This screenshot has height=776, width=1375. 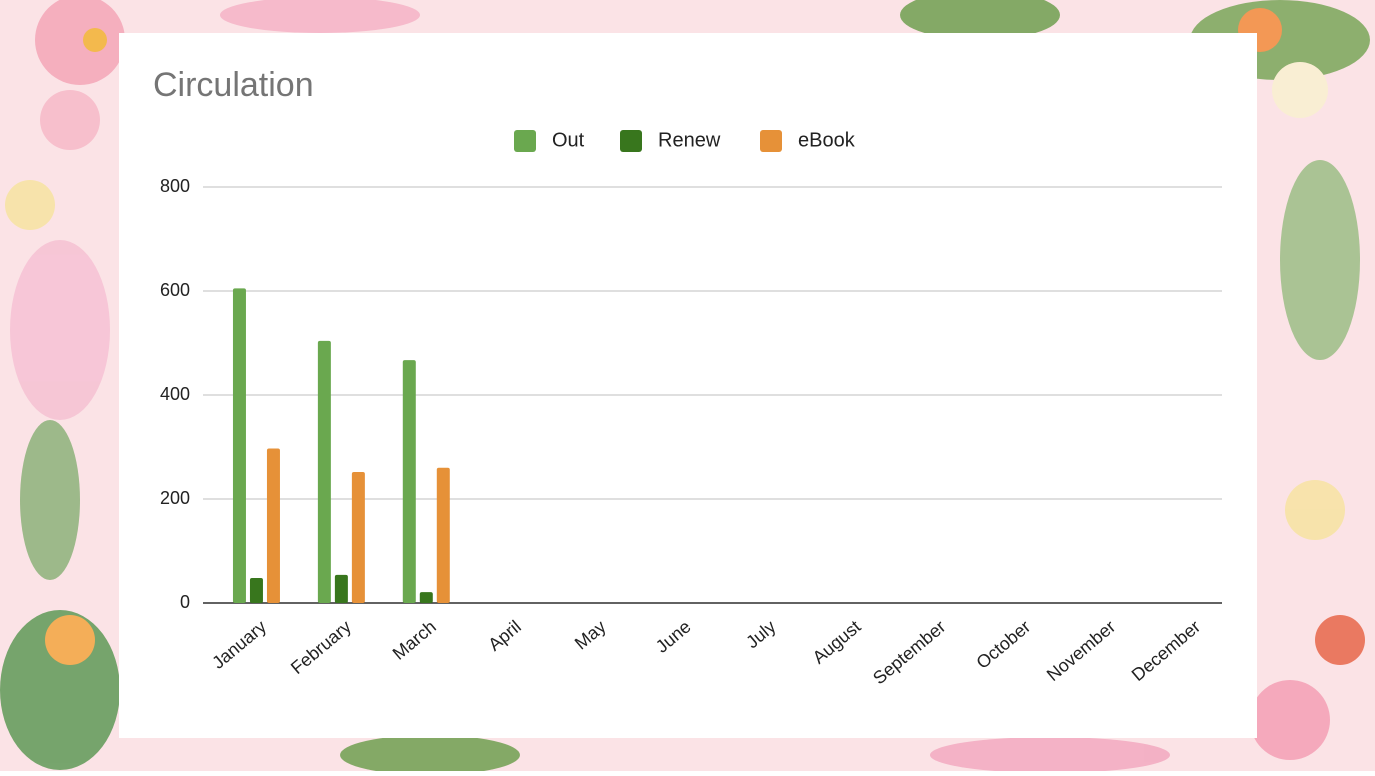 What do you see at coordinates (185, 602) in the screenshot?
I see `y-tick-label: 0` at bounding box center [185, 602].